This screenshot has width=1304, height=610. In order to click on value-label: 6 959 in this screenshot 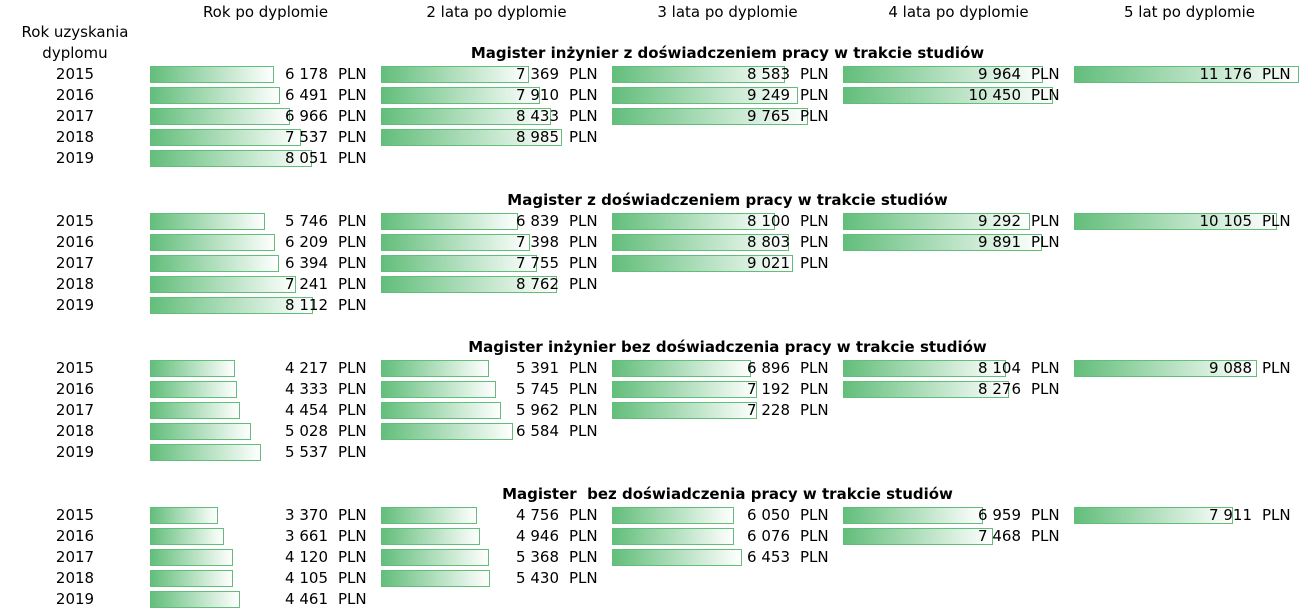, I will do `click(999, 515)`.